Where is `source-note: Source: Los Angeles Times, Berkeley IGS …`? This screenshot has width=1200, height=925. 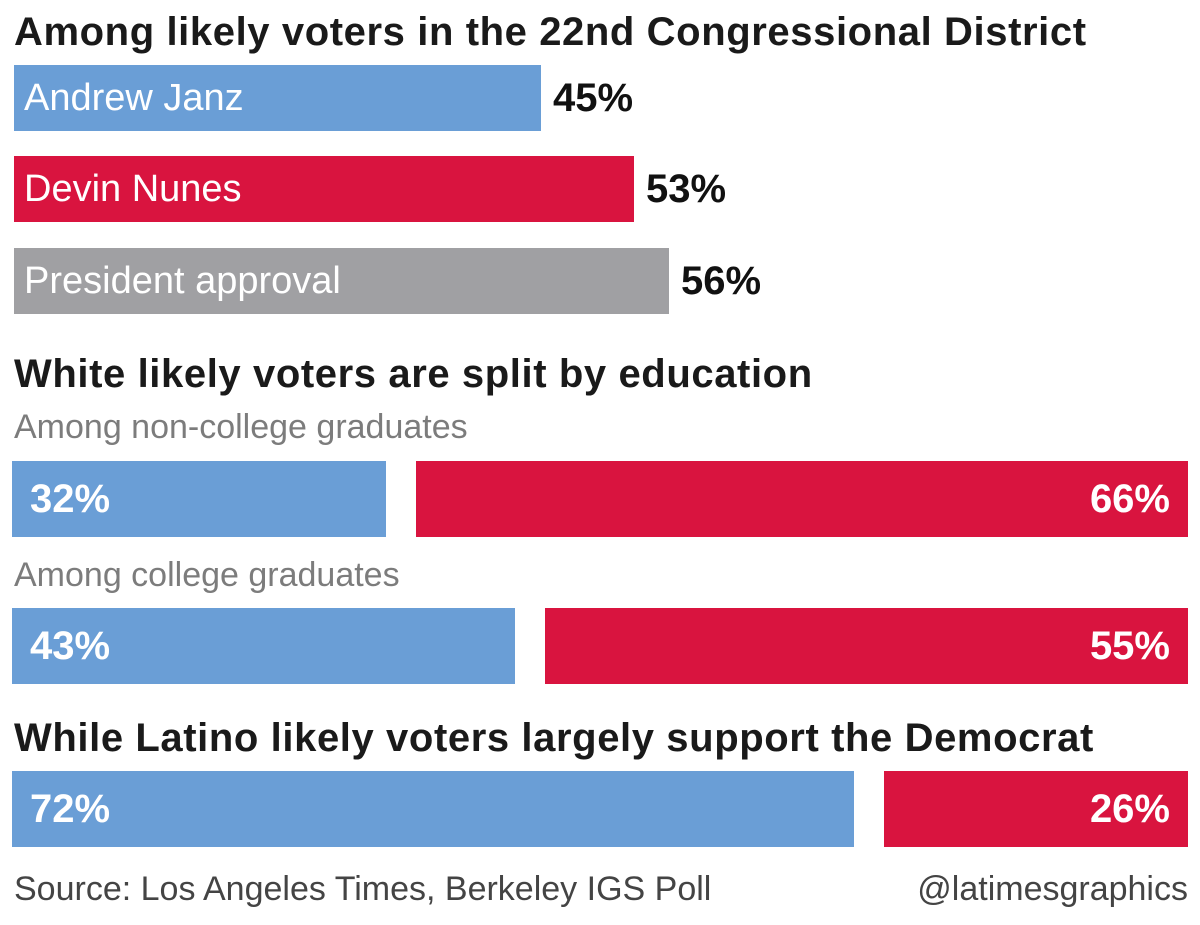 source-note: Source: Los Angeles Times, Berkeley IGS … is located at coordinates (363, 889).